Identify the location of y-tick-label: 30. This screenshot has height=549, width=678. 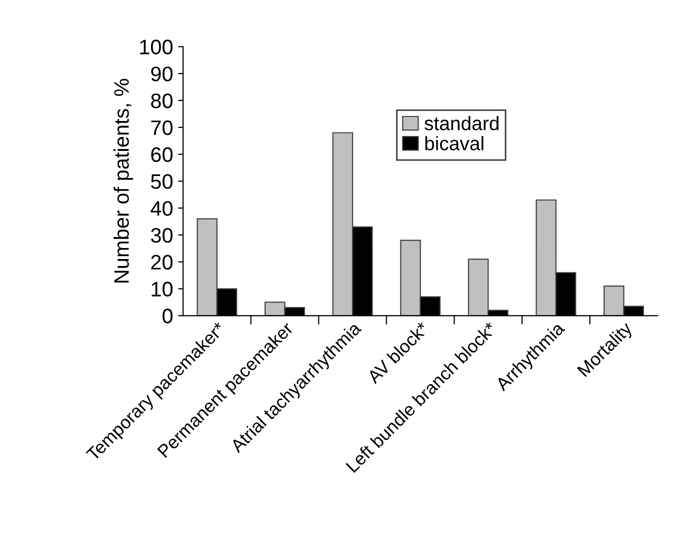
(161, 235).